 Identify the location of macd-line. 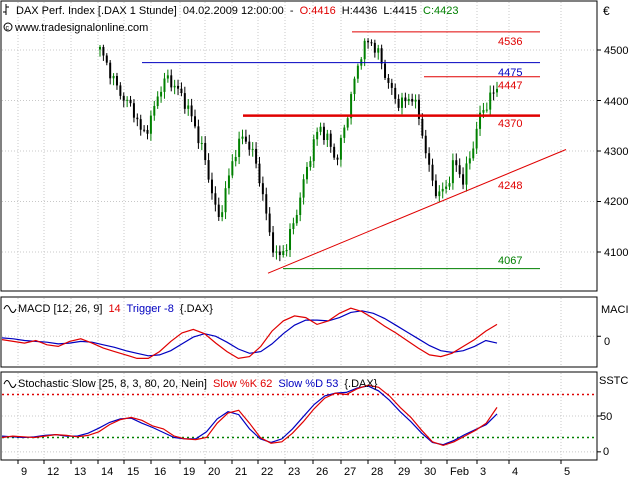
(249, 333).